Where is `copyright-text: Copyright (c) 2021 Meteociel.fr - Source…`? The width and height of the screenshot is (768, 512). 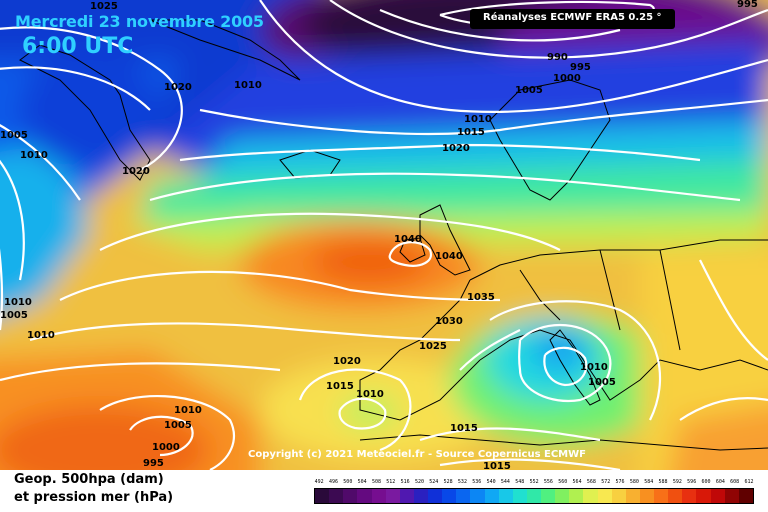 copyright-text: Copyright (c) 2021 Meteociel.fr - Source… is located at coordinates (417, 454).